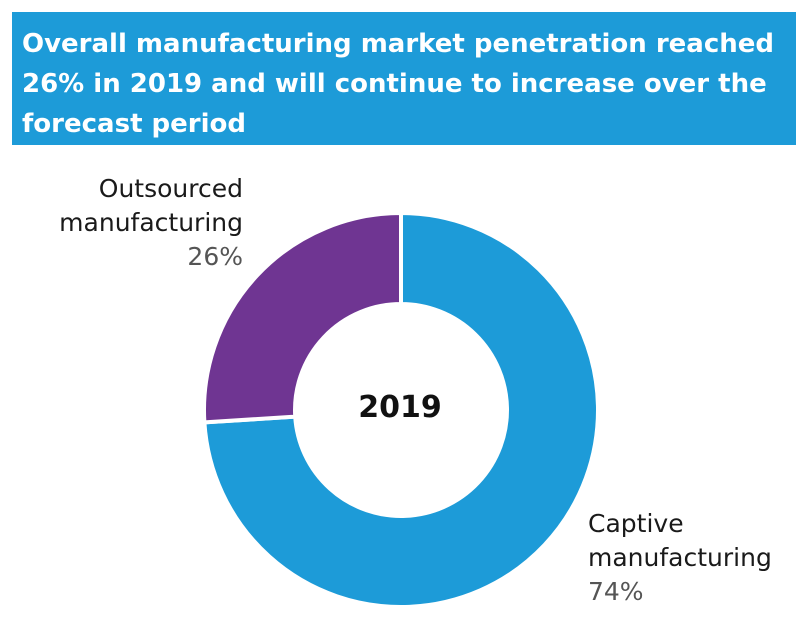  Describe the element at coordinates (616, 591) in the screenshot. I see `captive-value-label: 74%` at that location.